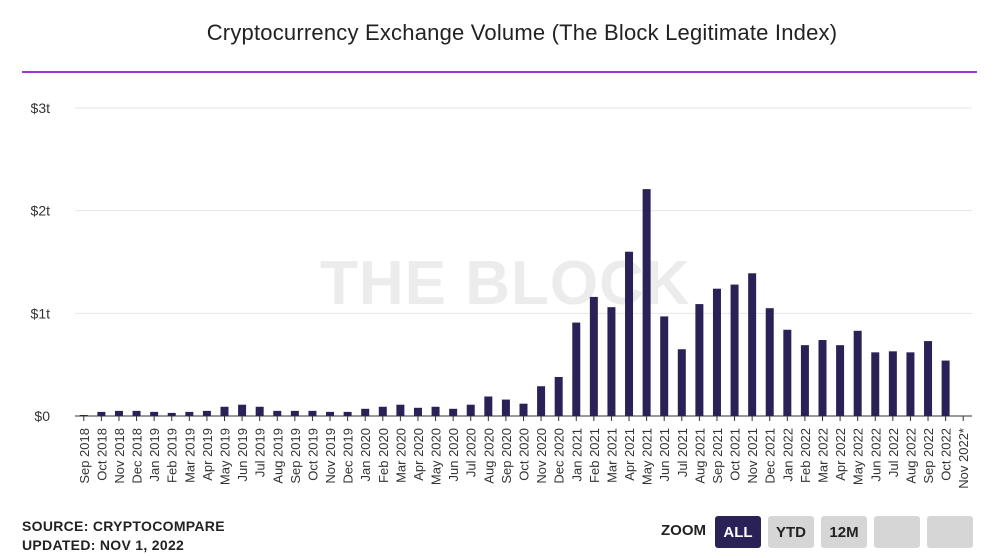 This screenshot has width=1000, height=558. Describe the element at coordinates (928, 456) in the screenshot. I see `x-tick-label: Sep 2022` at that location.